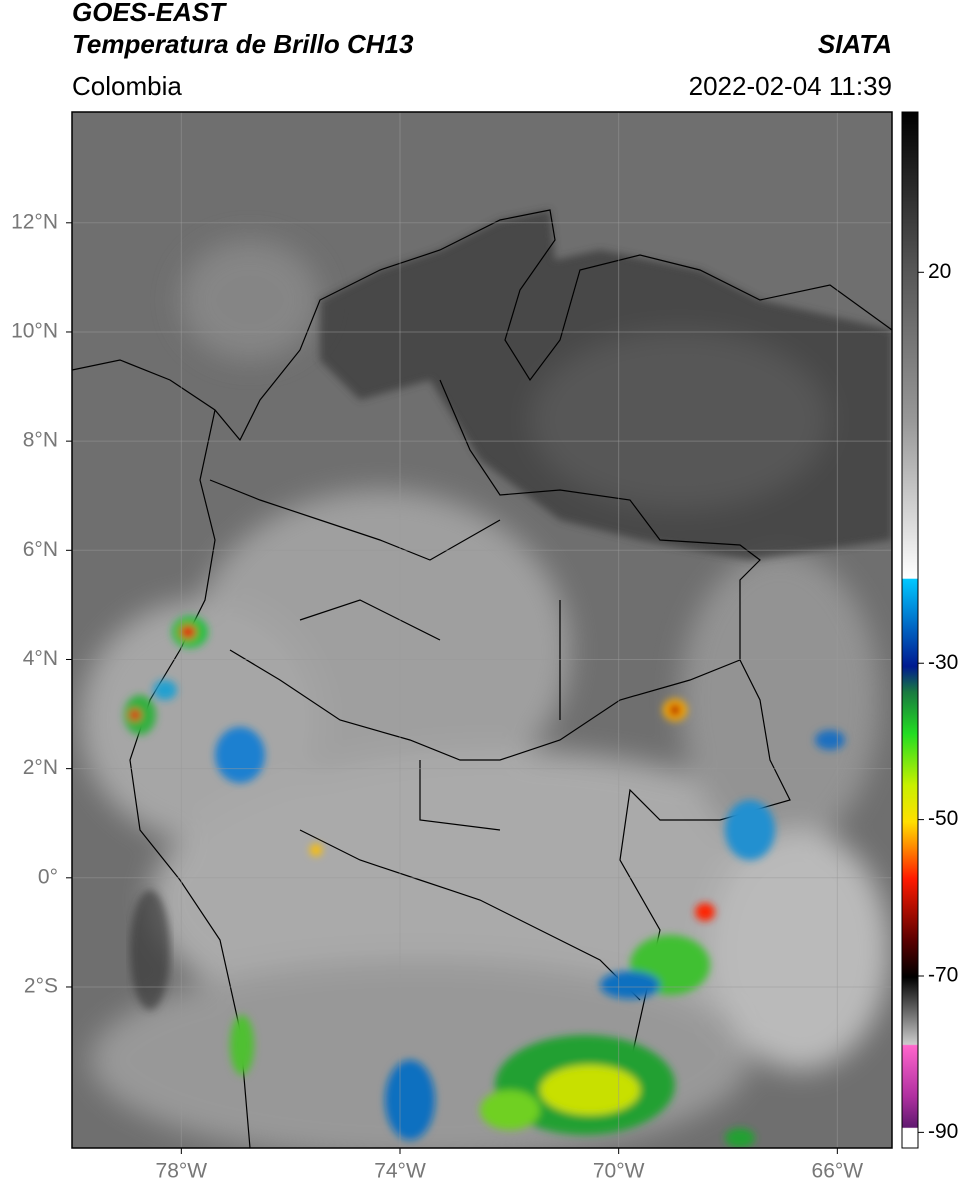  I want to click on subtitle: Temperatura de Brillo CH13, so click(243, 44).